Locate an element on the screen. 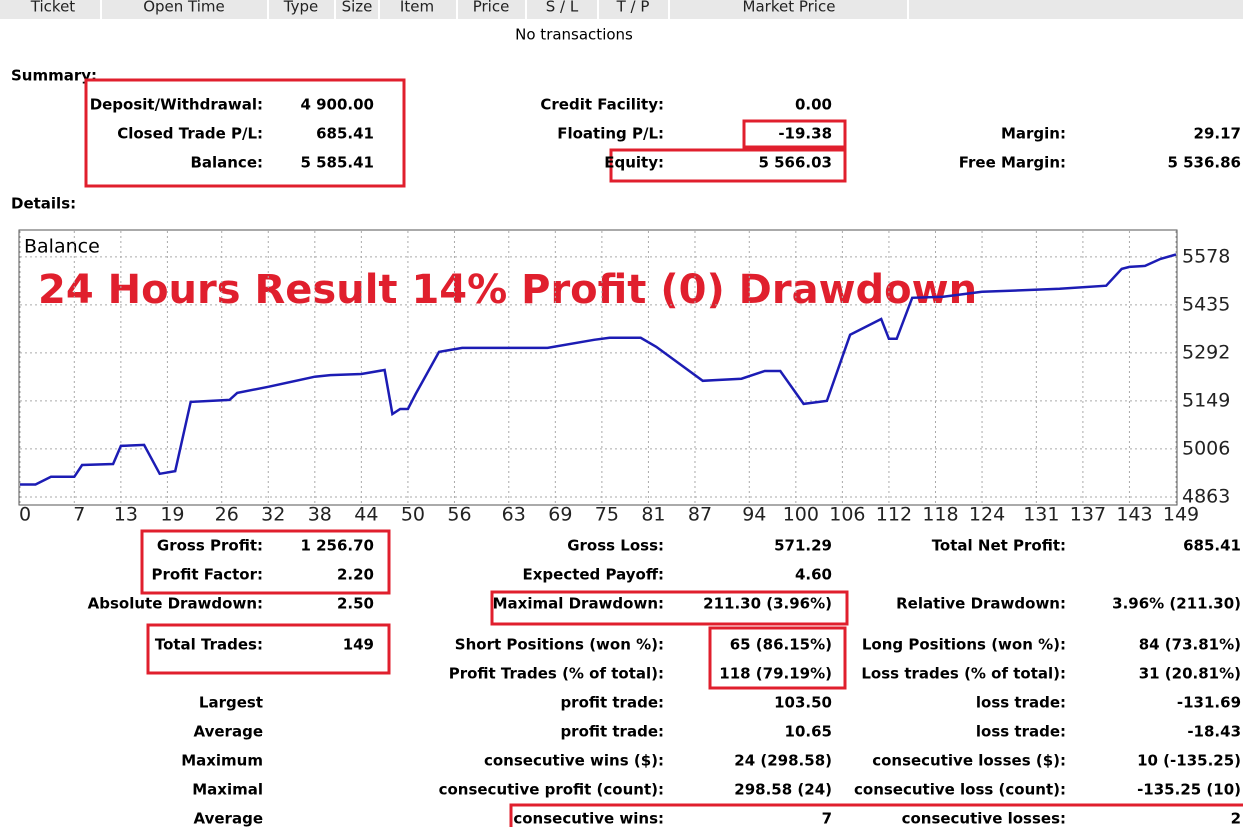  header-cell: Size is located at coordinates (357, 8).